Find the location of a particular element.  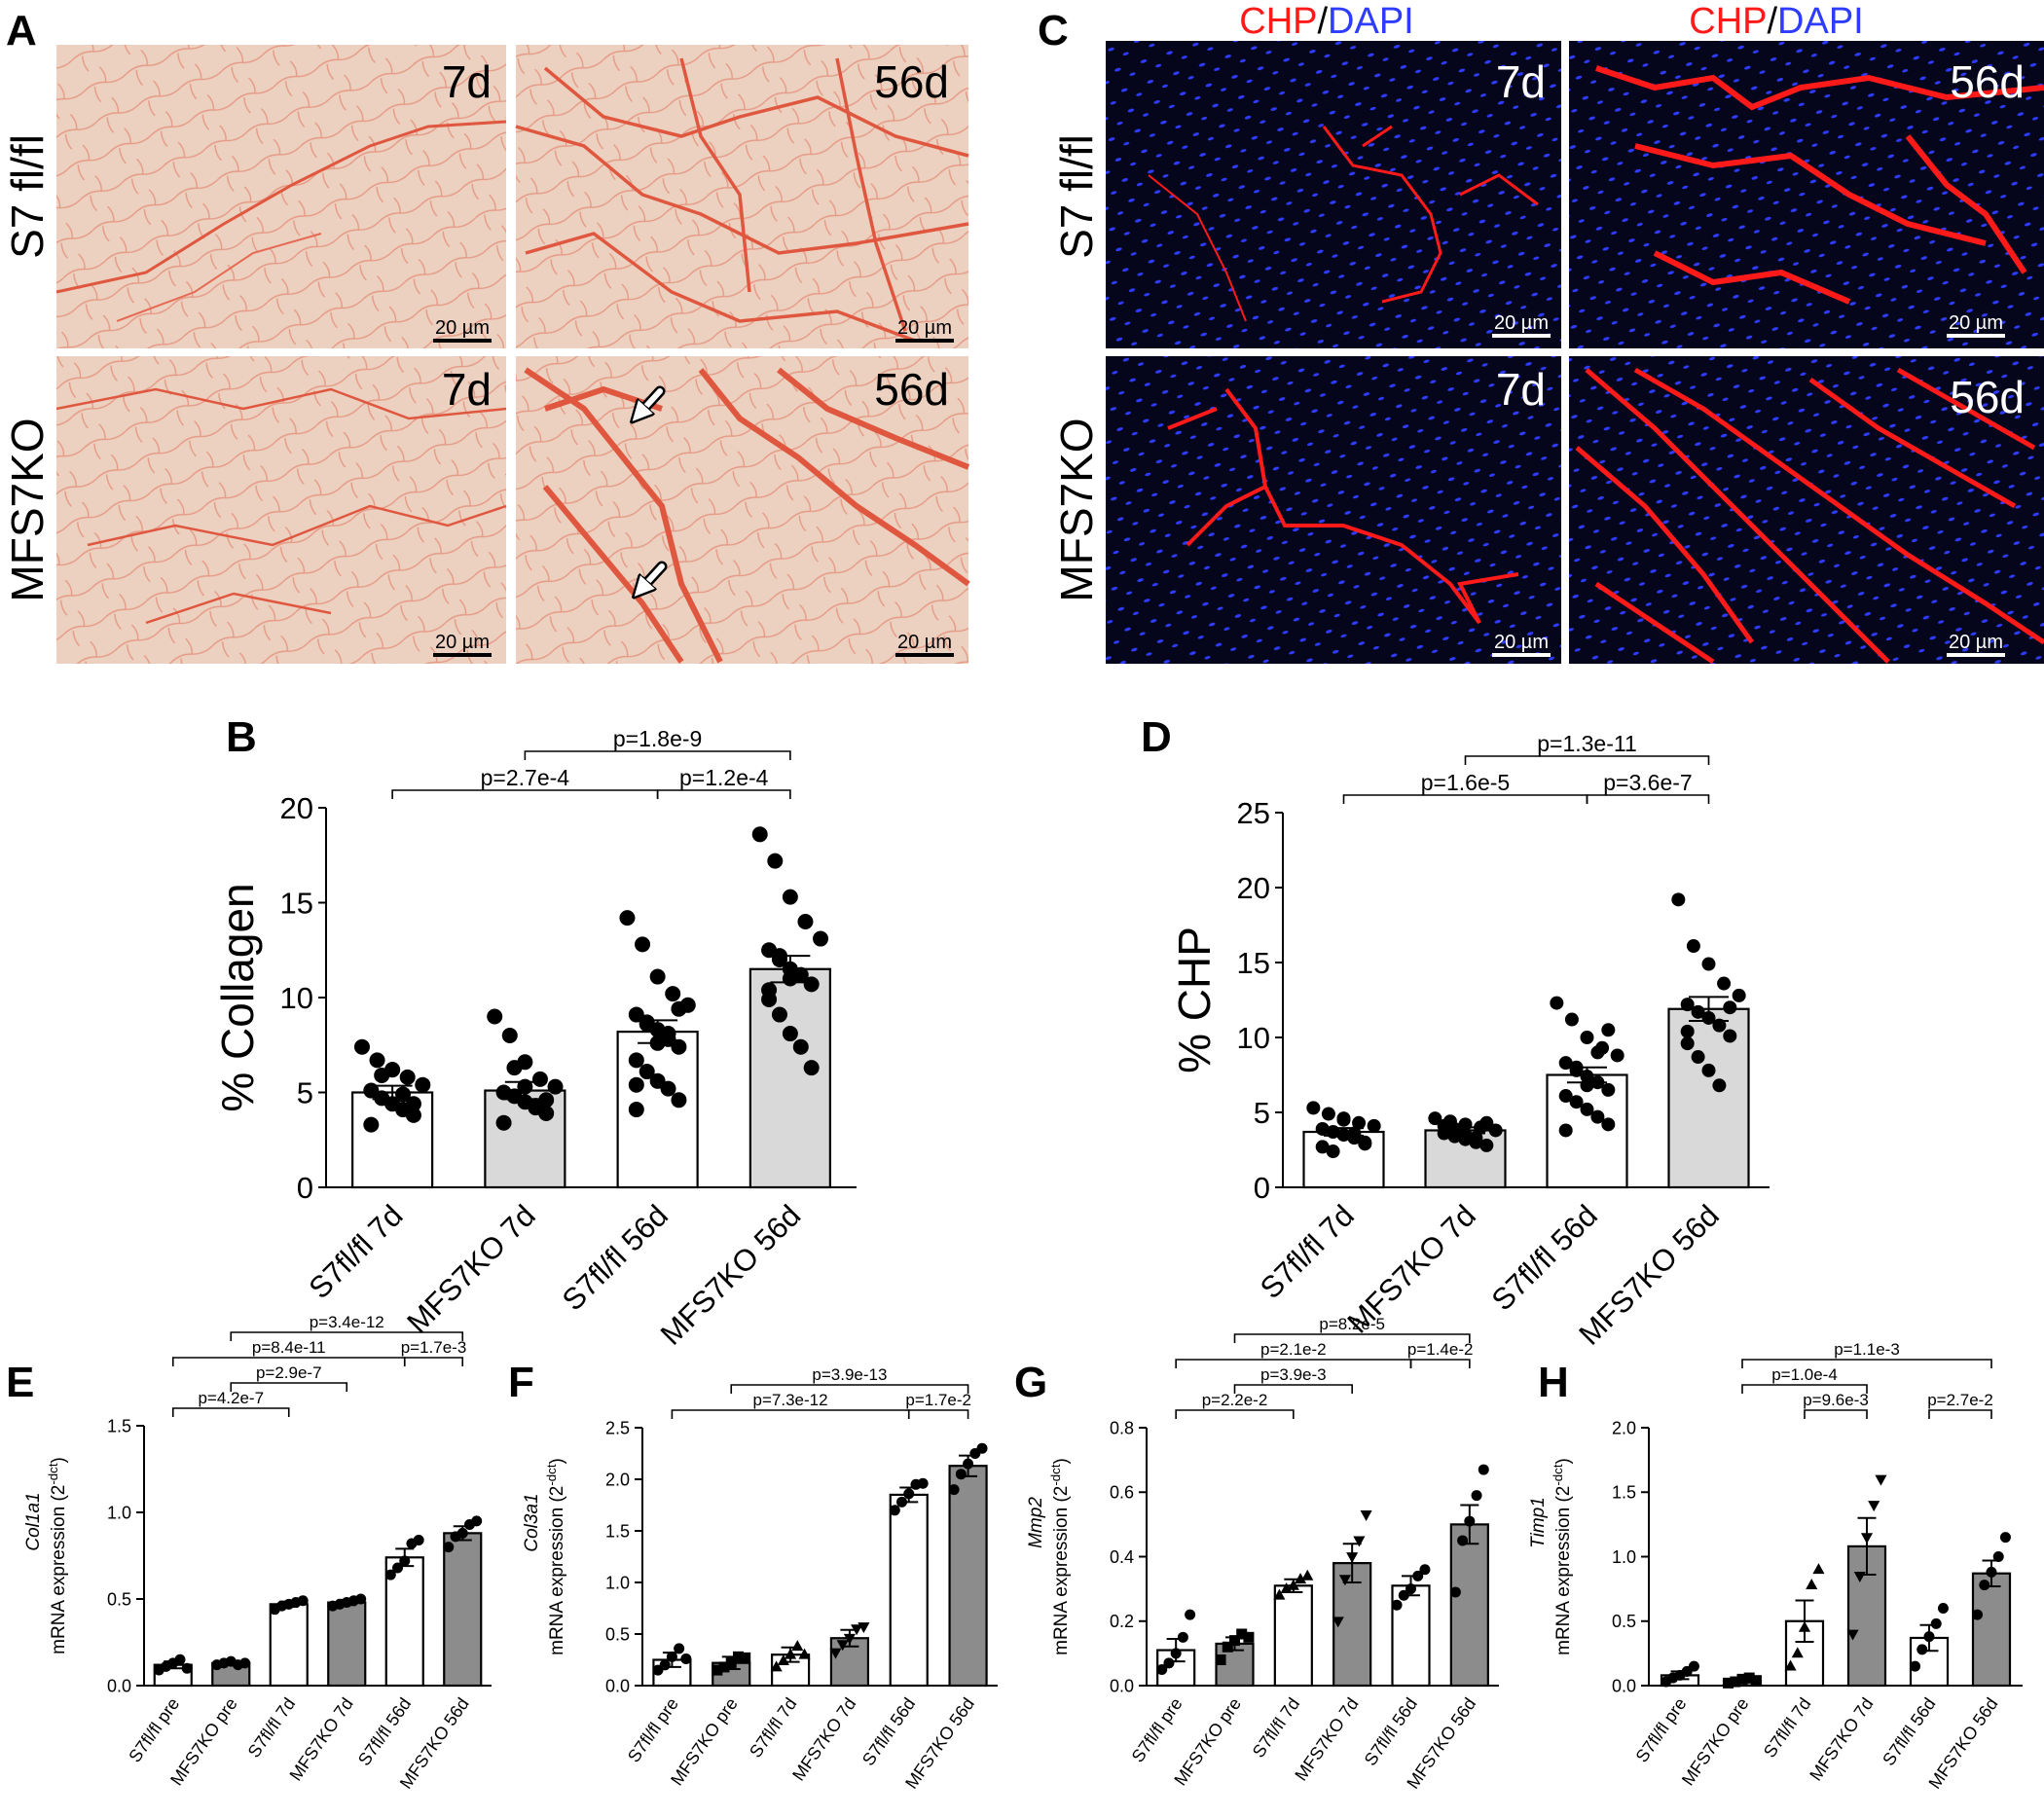

y-tick-label: 0.2 is located at coordinates (1122, 1621).